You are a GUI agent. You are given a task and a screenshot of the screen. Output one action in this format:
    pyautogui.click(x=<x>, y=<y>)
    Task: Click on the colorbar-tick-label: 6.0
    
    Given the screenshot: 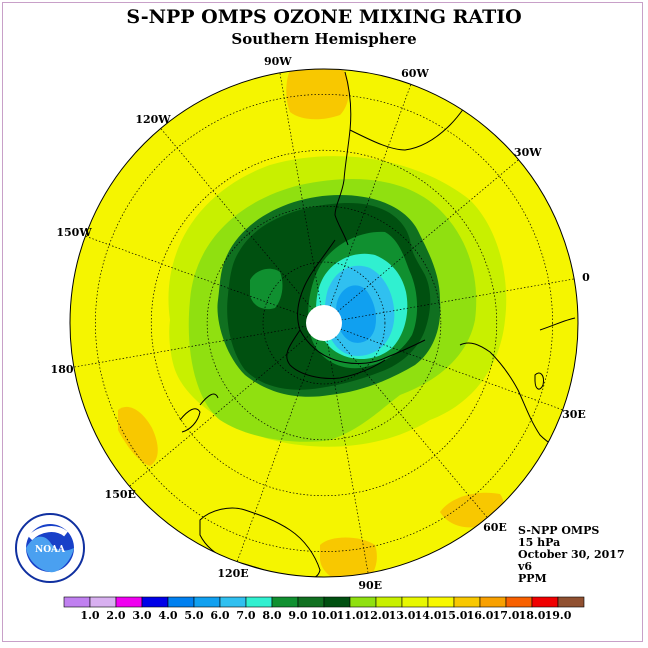 What is the action you would take?
    pyautogui.click(x=219, y=615)
    